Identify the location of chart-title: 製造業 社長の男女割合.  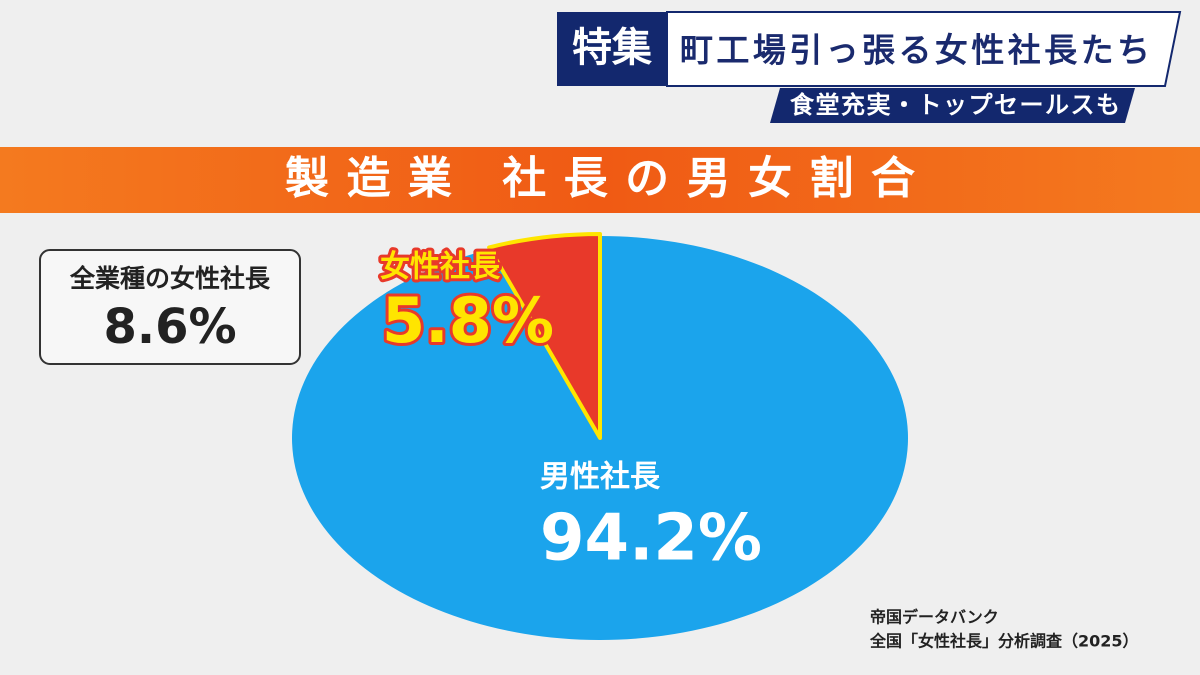
(600, 178).